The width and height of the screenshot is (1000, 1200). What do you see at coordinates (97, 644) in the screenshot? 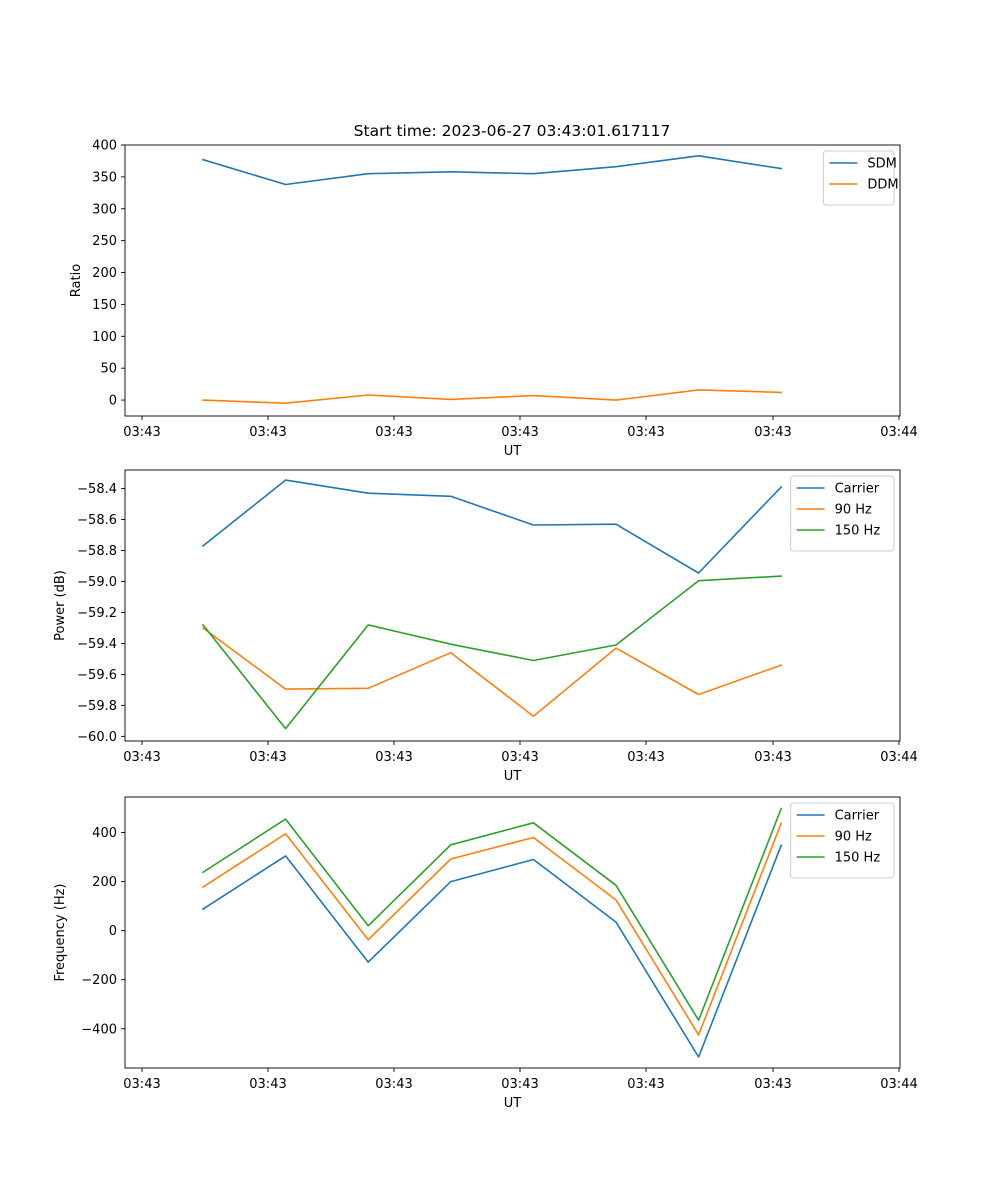
I see `y-tick-label: −59.4` at bounding box center [97, 644].